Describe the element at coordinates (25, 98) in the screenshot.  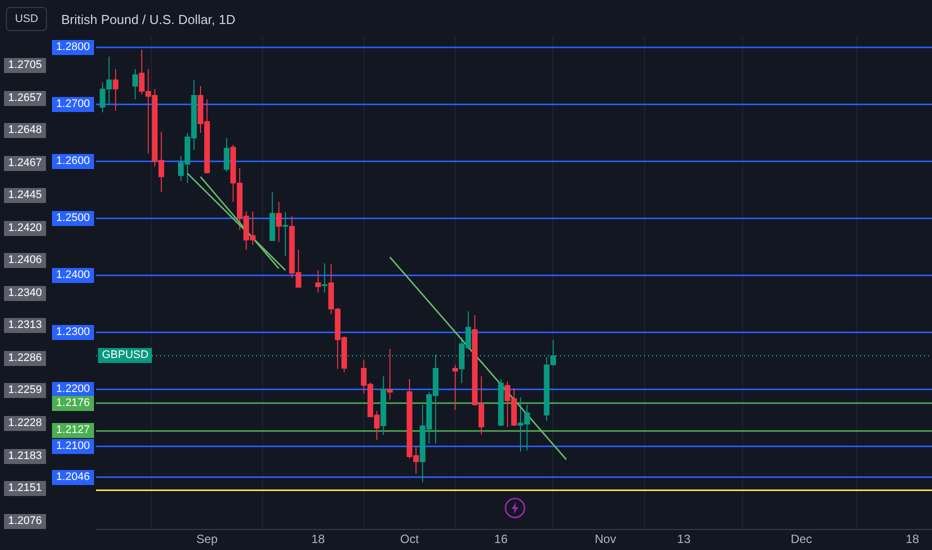
I see `text: 1.2657` at that location.